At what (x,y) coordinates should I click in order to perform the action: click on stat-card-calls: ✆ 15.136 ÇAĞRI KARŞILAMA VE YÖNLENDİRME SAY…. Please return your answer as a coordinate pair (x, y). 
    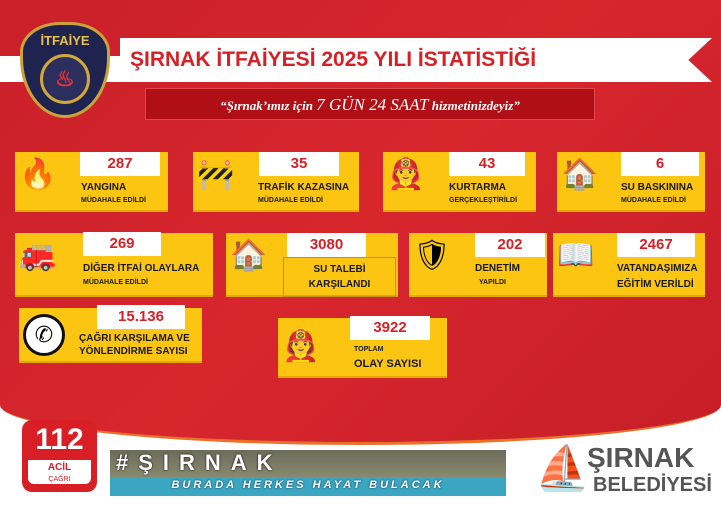
    Looking at the image, I should click on (110, 334).